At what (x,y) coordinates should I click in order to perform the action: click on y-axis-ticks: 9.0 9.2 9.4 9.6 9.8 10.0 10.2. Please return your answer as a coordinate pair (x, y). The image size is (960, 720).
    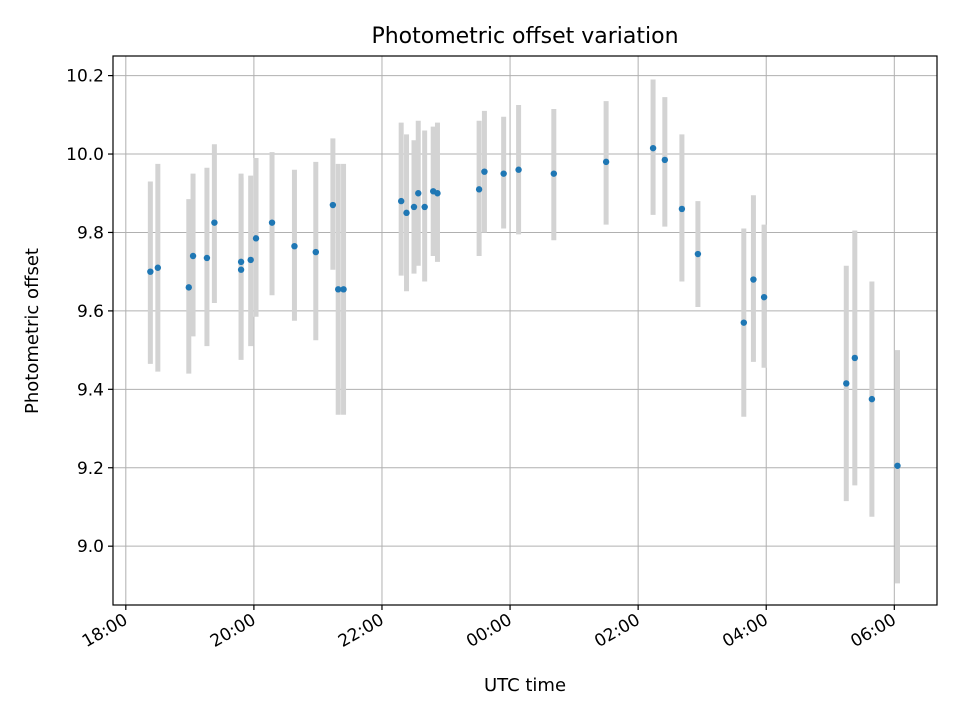
    Looking at the image, I should click on (89, 312).